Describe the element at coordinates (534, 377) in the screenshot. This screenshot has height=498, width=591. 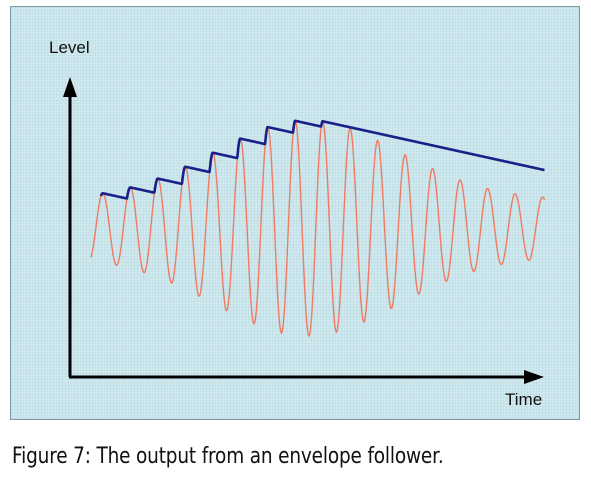
I see `x-axis-arrow-icon` at that location.